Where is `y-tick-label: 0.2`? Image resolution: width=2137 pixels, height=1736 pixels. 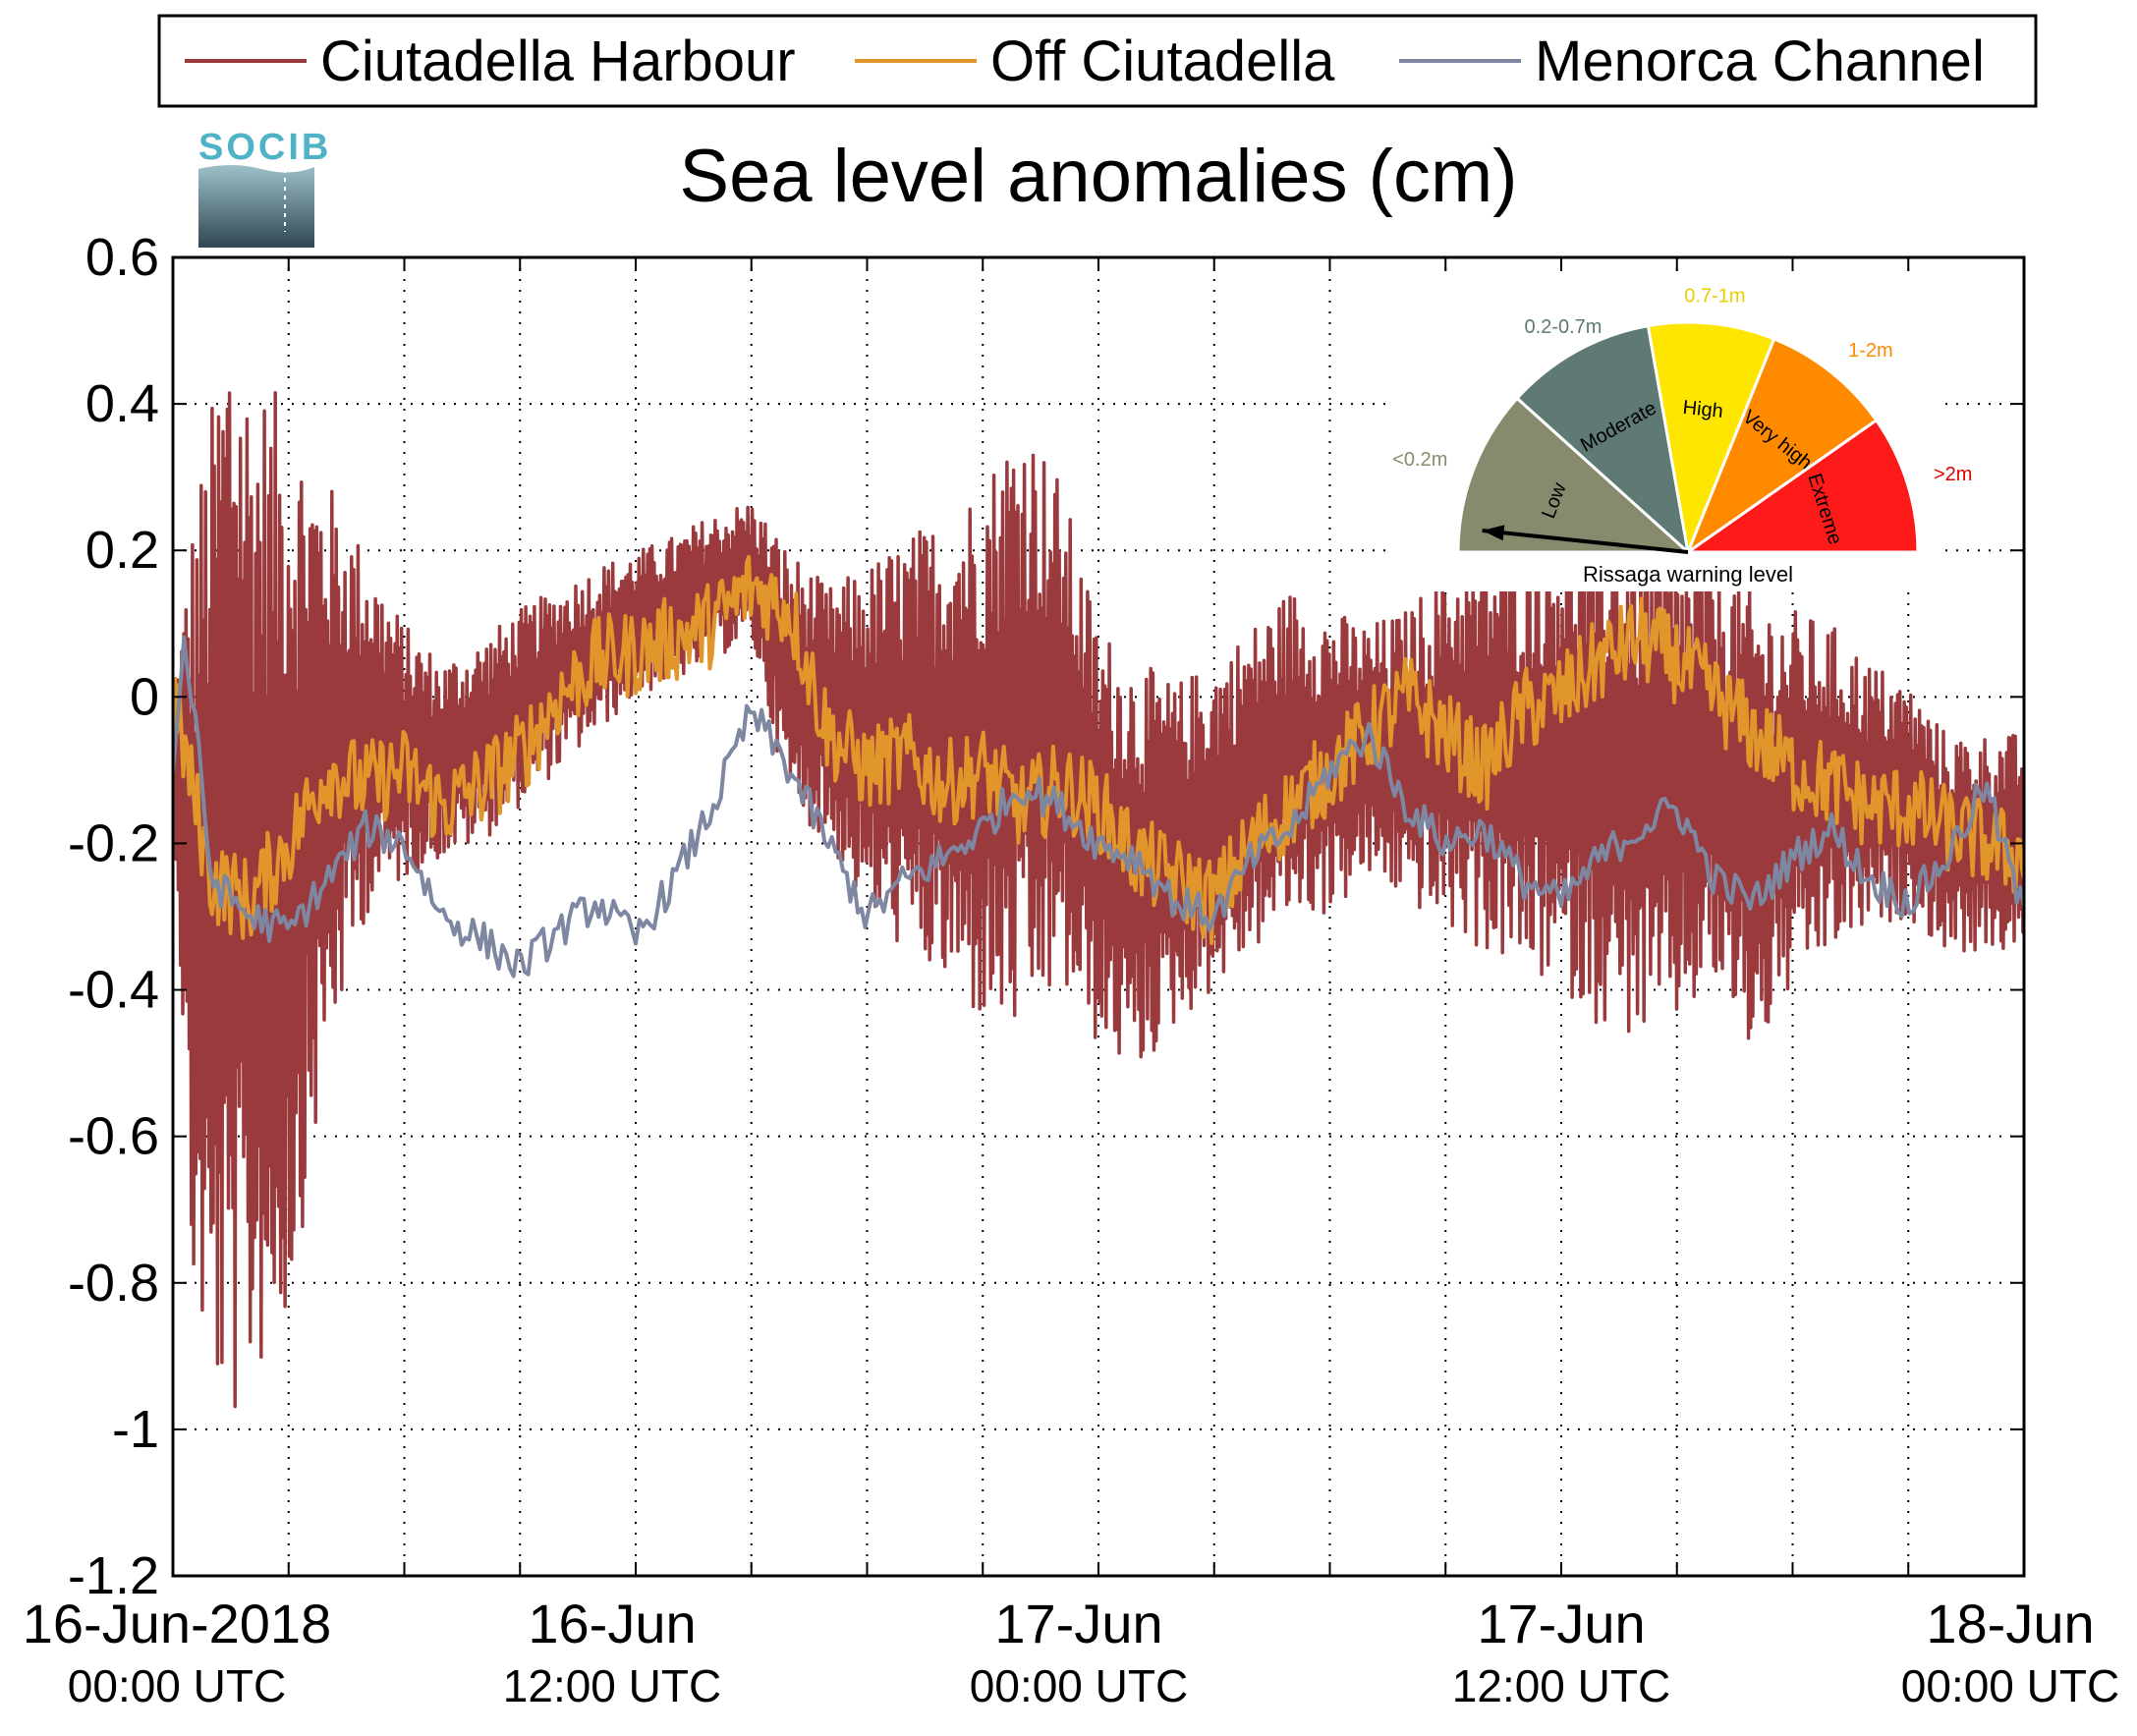
y-tick-label: 0.2 is located at coordinates (122, 550).